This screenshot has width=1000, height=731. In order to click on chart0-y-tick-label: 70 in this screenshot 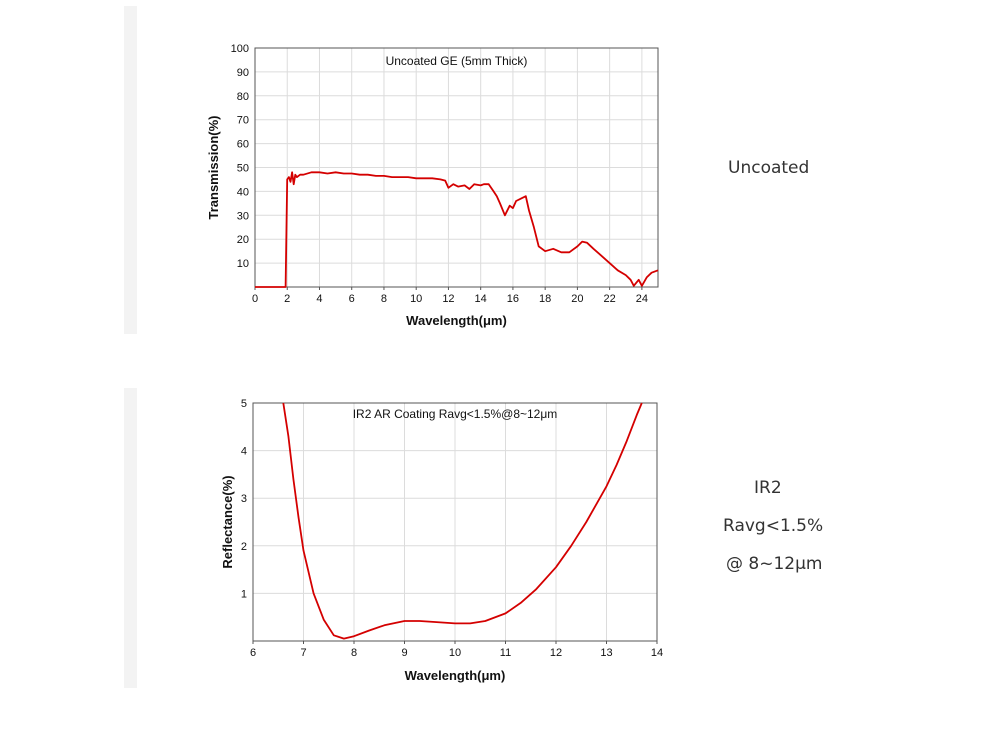, I will do `click(243, 121)`.